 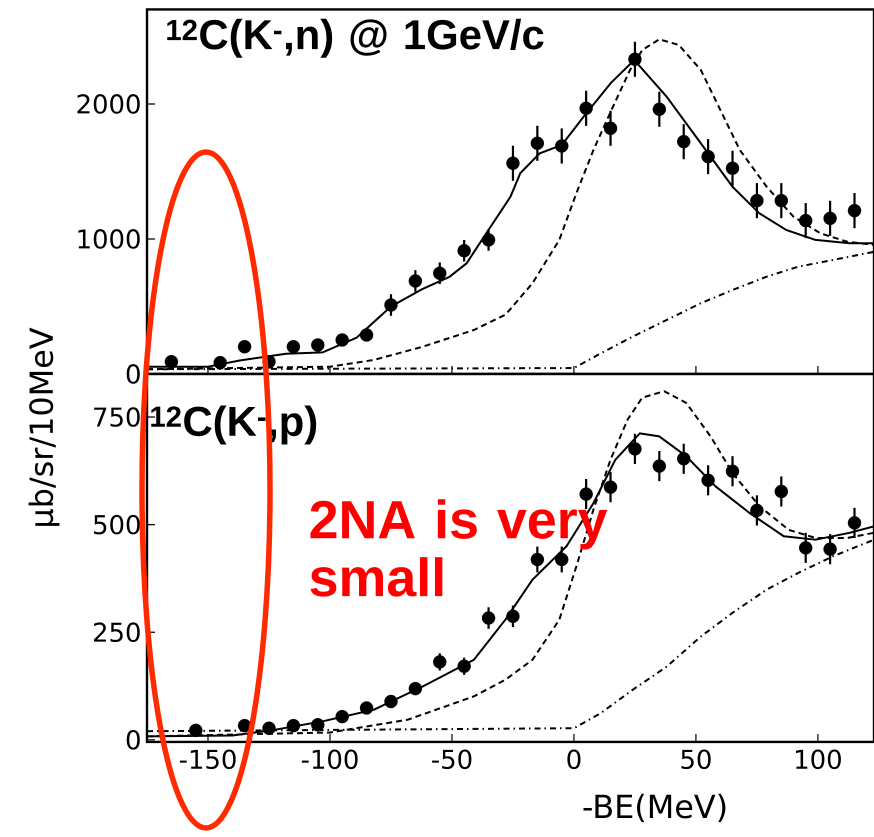 I want to click on x-tick-label: 0, so click(x=573, y=759).